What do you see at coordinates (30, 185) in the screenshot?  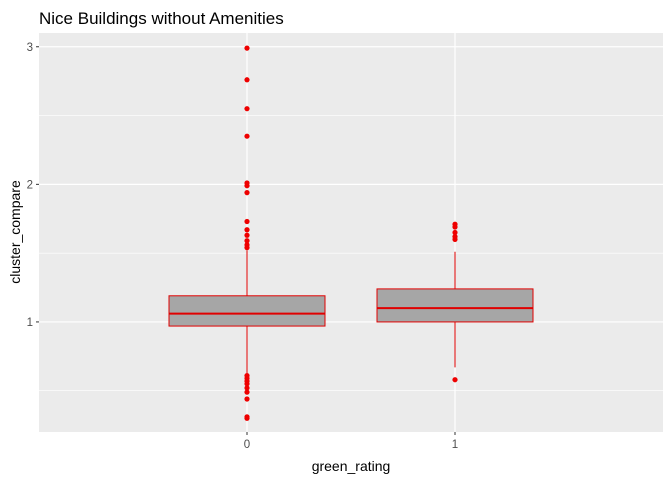 I see `y-tick-label: 2` at bounding box center [30, 185].